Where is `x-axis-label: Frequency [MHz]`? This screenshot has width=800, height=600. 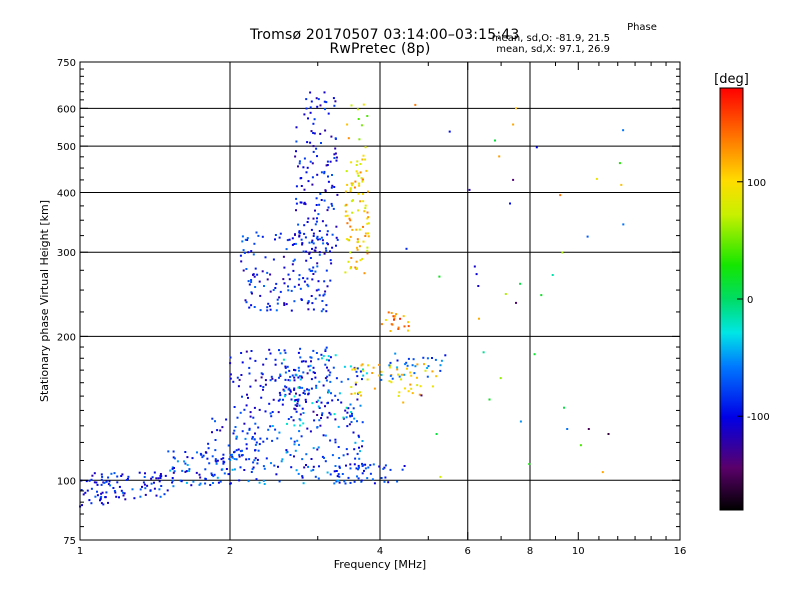
x-axis-label: Frequency [MHz] is located at coordinates (380, 564).